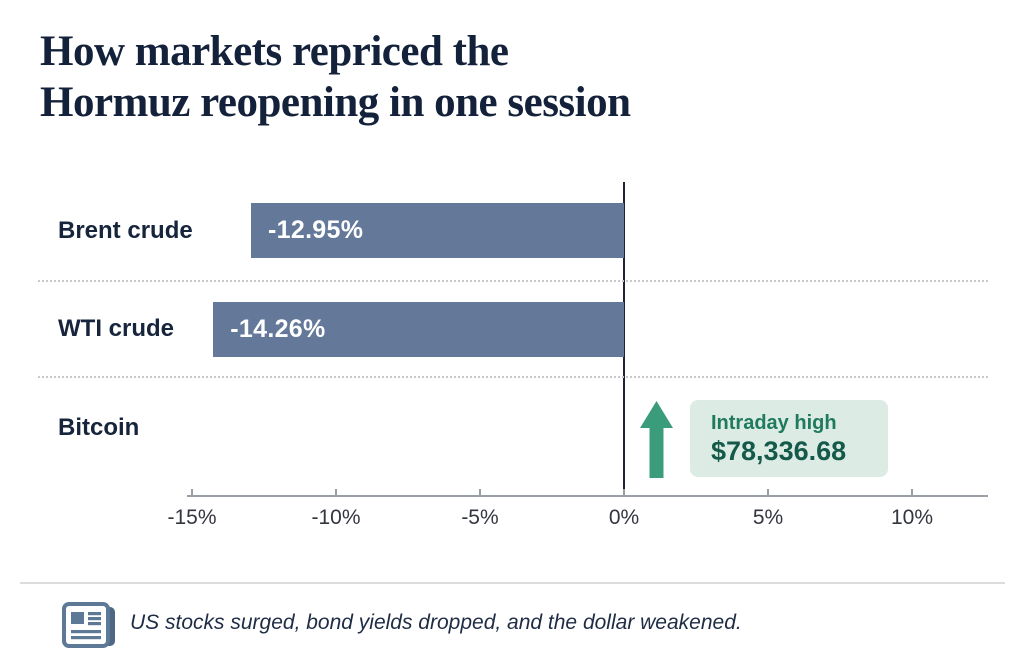 The height and width of the screenshot is (655, 1024). I want to click on callout-title: Intraday high, so click(774, 423).